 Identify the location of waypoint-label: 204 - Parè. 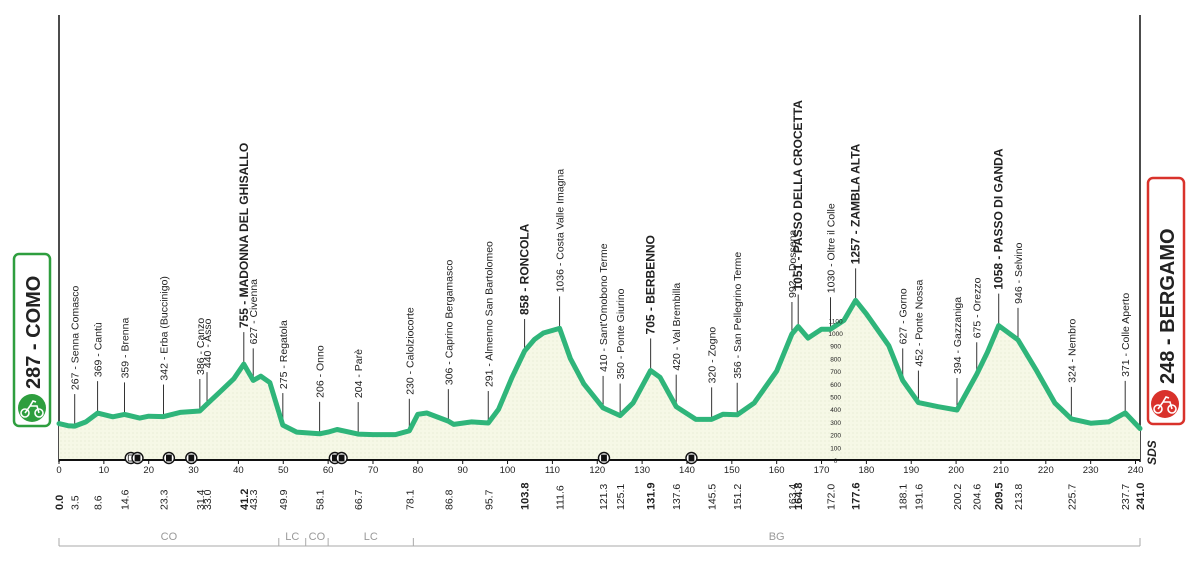
(359, 373).